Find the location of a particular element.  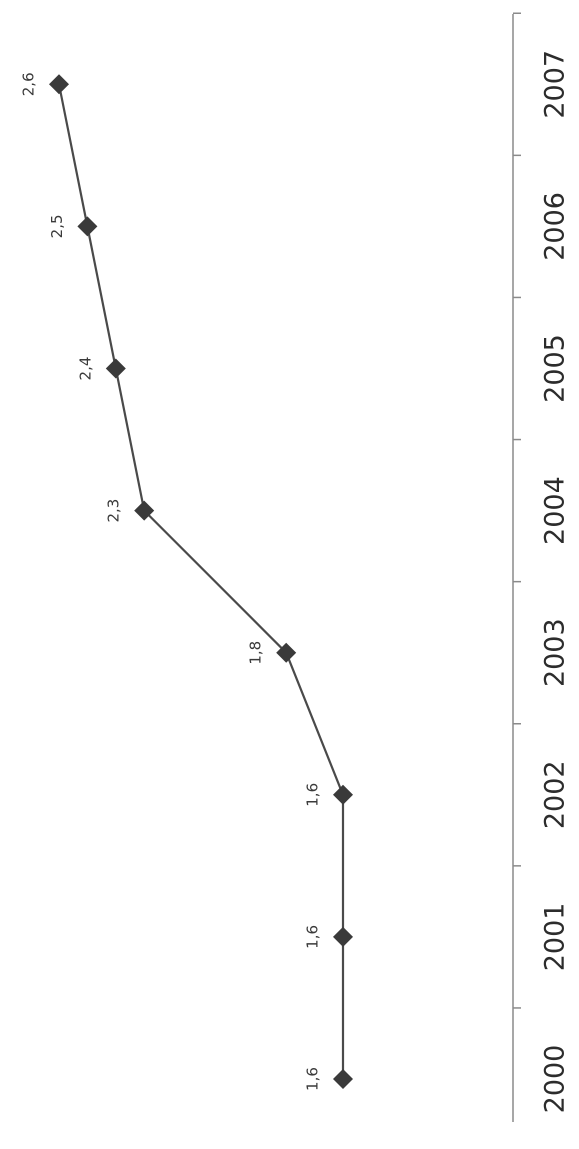

data-label: 2,4 is located at coordinates (85, 369).